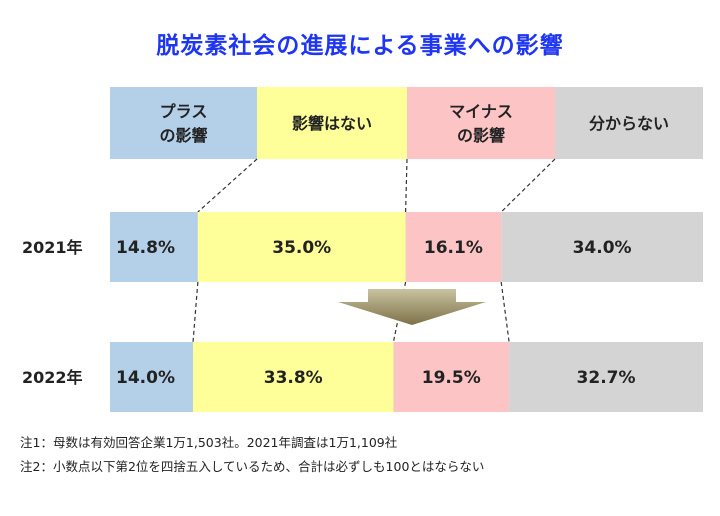 The image size is (720, 516). What do you see at coordinates (481, 111) in the screenshot?
I see `legend-label-3-1: マイナス` at bounding box center [481, 111].